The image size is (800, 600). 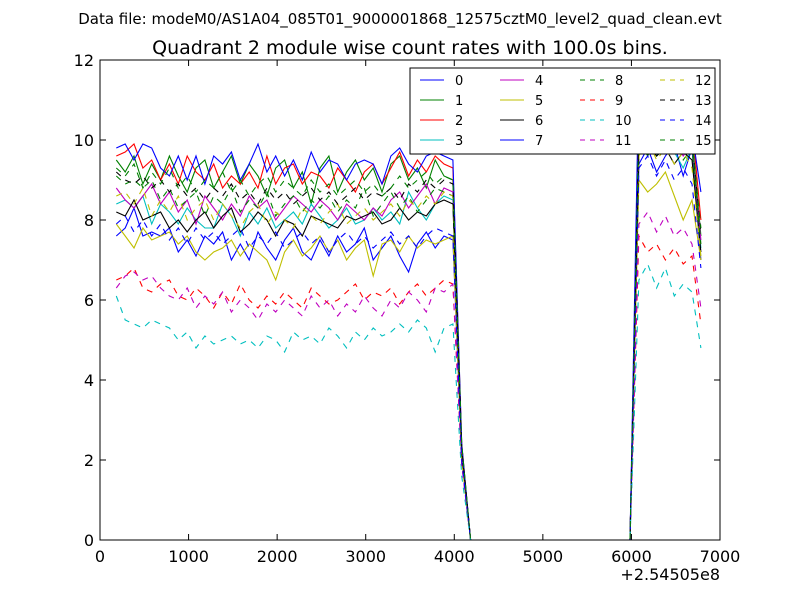 I want to click on legend-label-1: 1, so click(x=459, y=101).